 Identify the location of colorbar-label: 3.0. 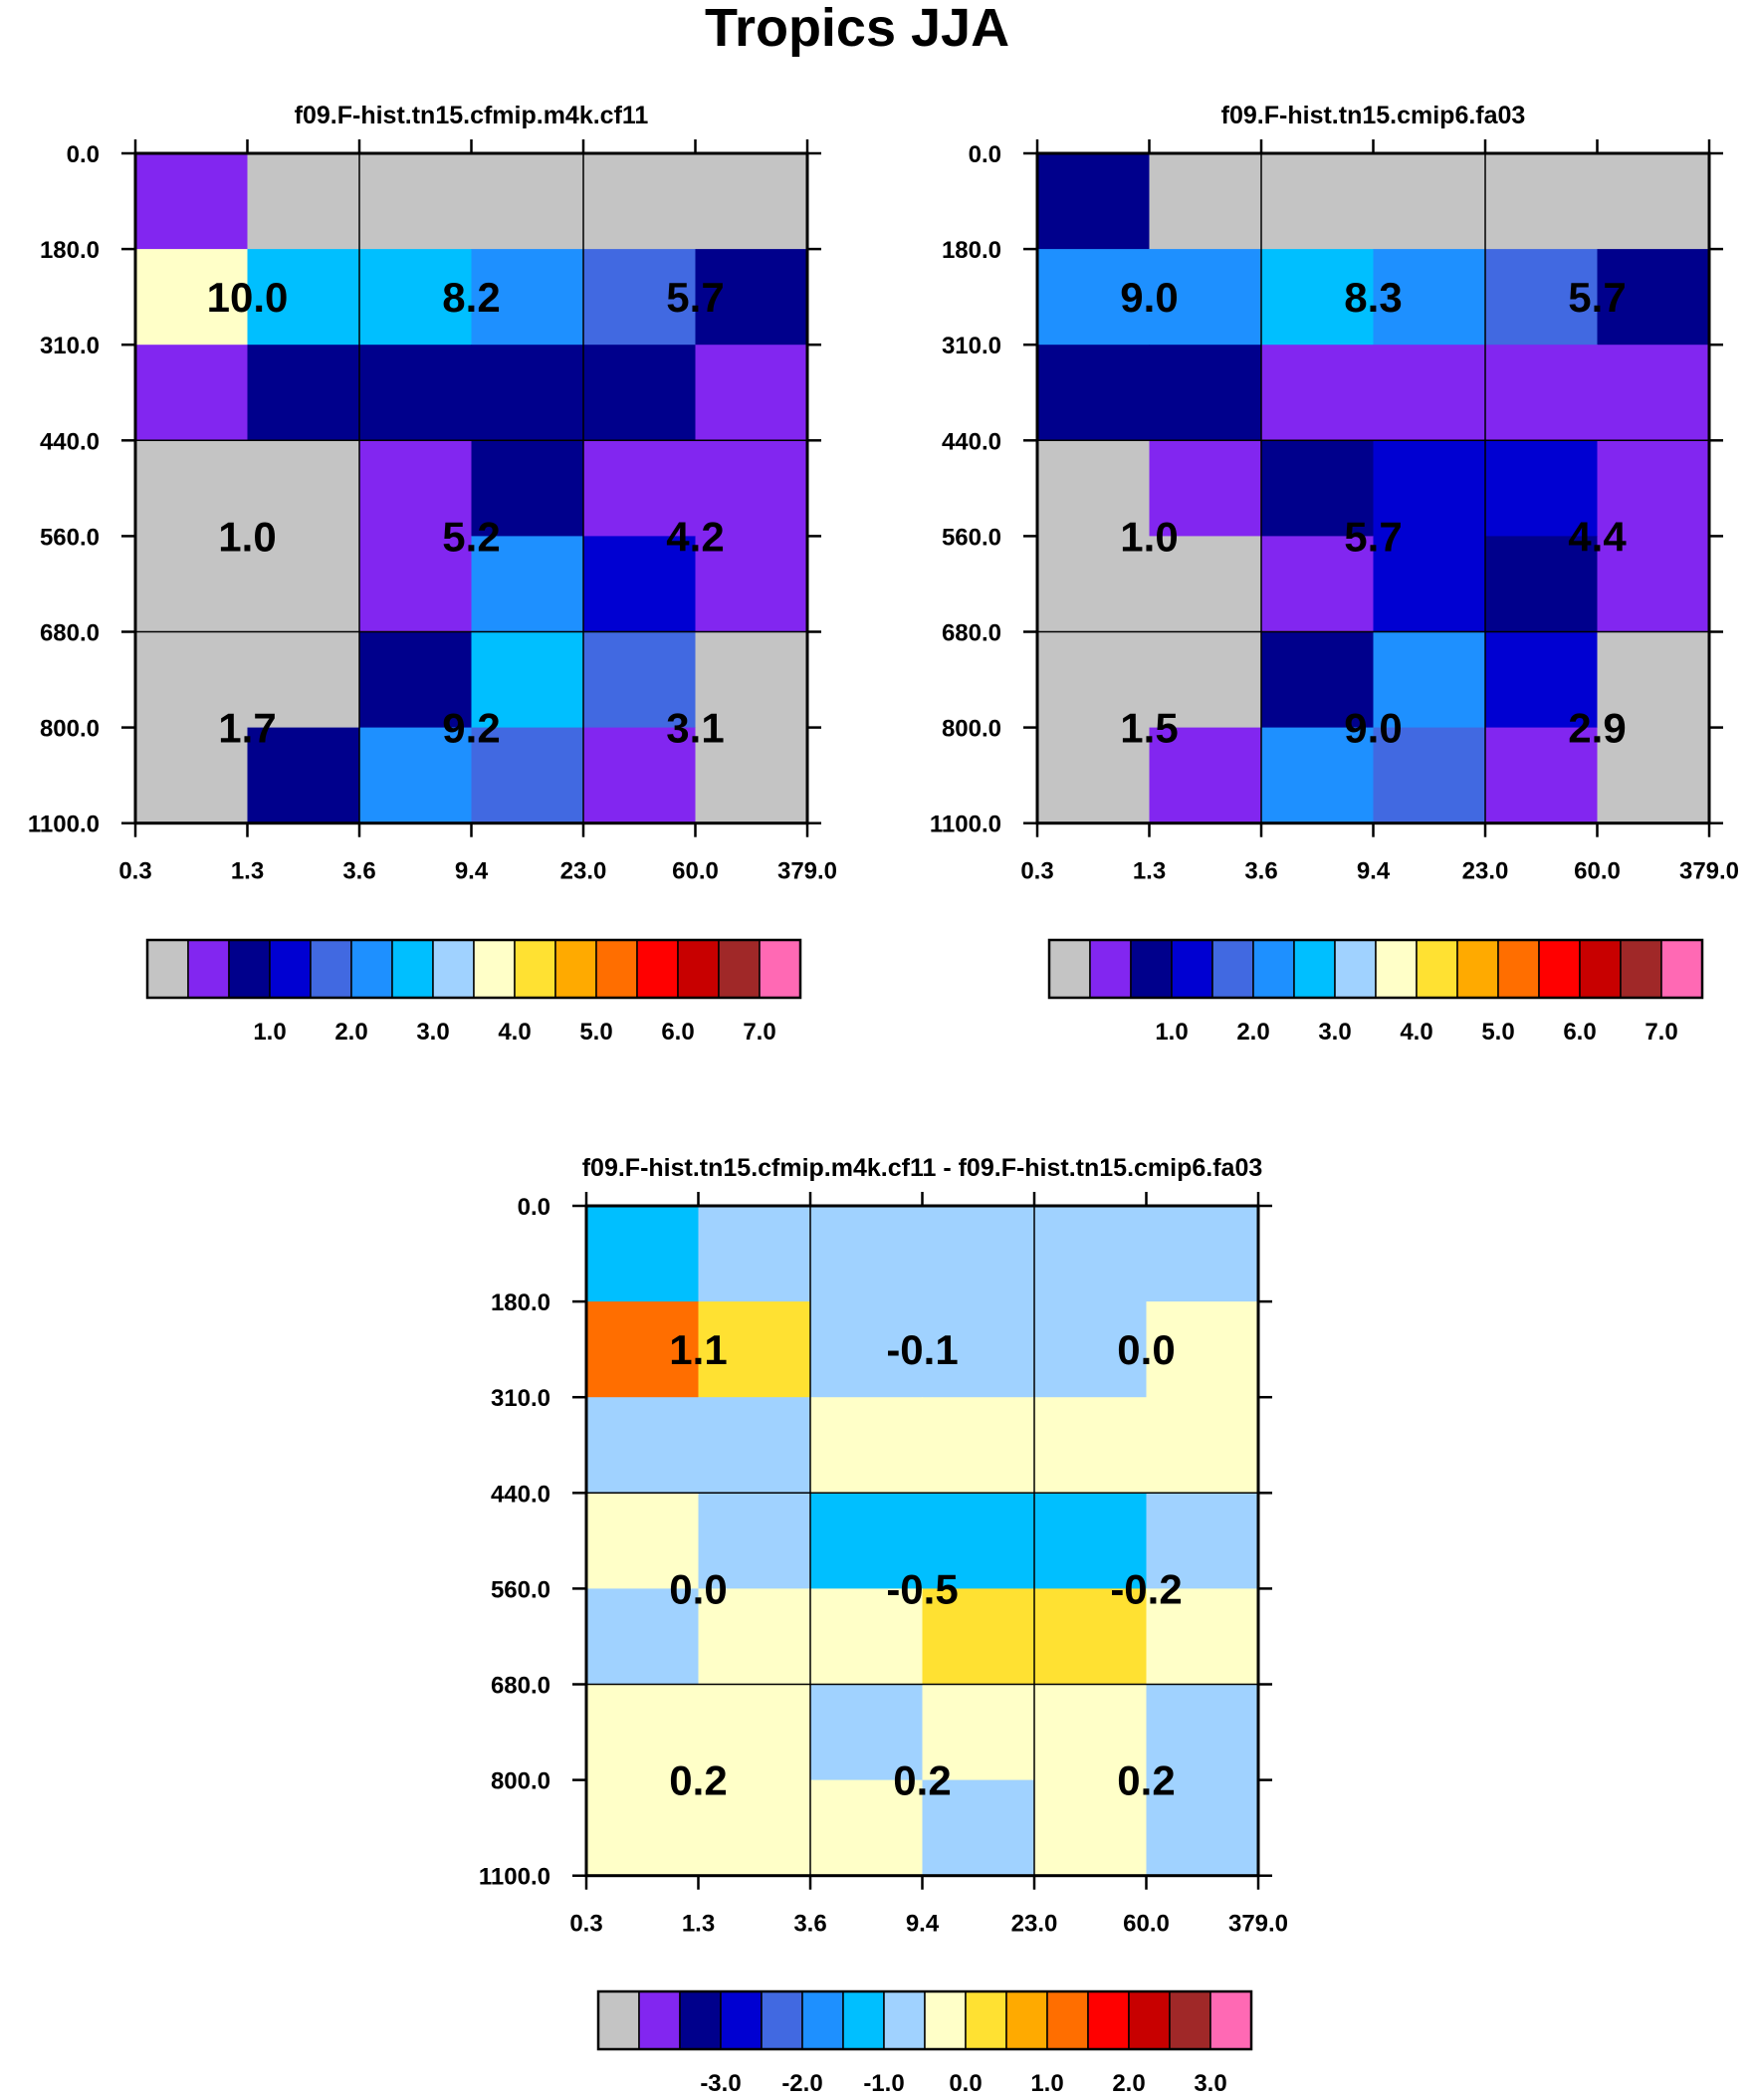
(1210, 2083).